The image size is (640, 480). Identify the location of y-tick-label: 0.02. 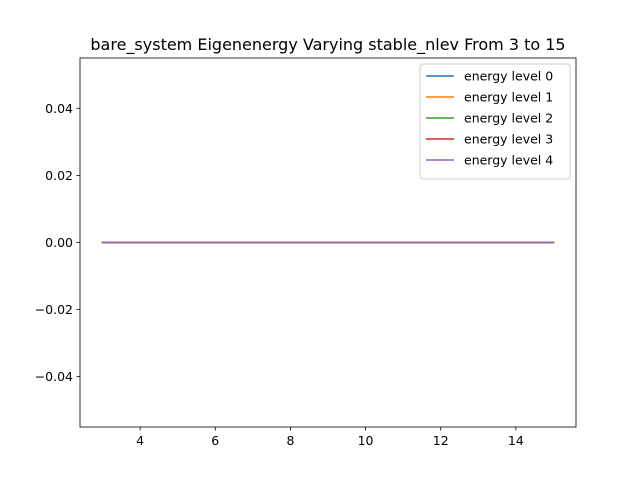
(59, 175).